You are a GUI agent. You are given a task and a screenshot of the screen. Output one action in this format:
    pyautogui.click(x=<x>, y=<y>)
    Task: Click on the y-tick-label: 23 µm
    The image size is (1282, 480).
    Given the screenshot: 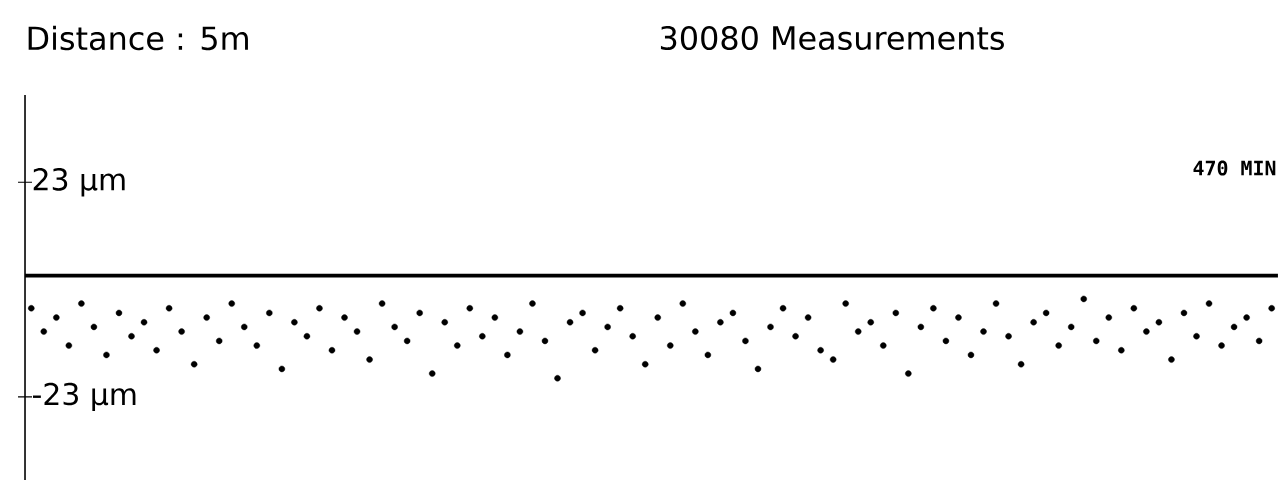 What is the action you would take?
    pyautogui.click(x=79, y=182)
    